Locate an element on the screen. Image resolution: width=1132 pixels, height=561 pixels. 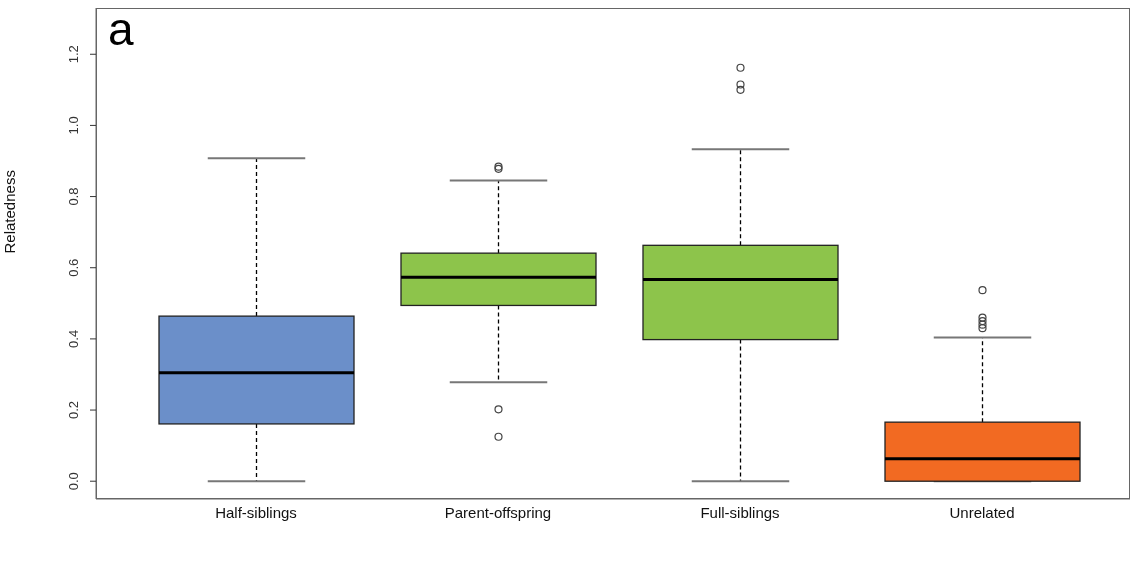
x-tick-label: Half-siblings is located at coordinates (256, 512).